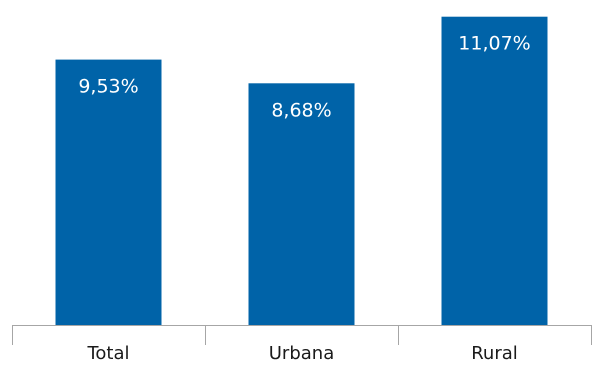 This screenshot has width=603, height=365. I want to click on x-tick-label-total: Total, so click(107, 353).